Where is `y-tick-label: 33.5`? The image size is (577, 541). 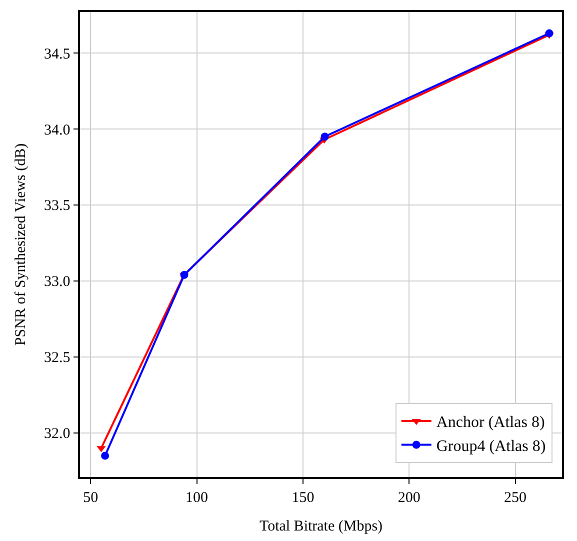 y-tick-label: 33.5 is located at coordinates (57, 206).